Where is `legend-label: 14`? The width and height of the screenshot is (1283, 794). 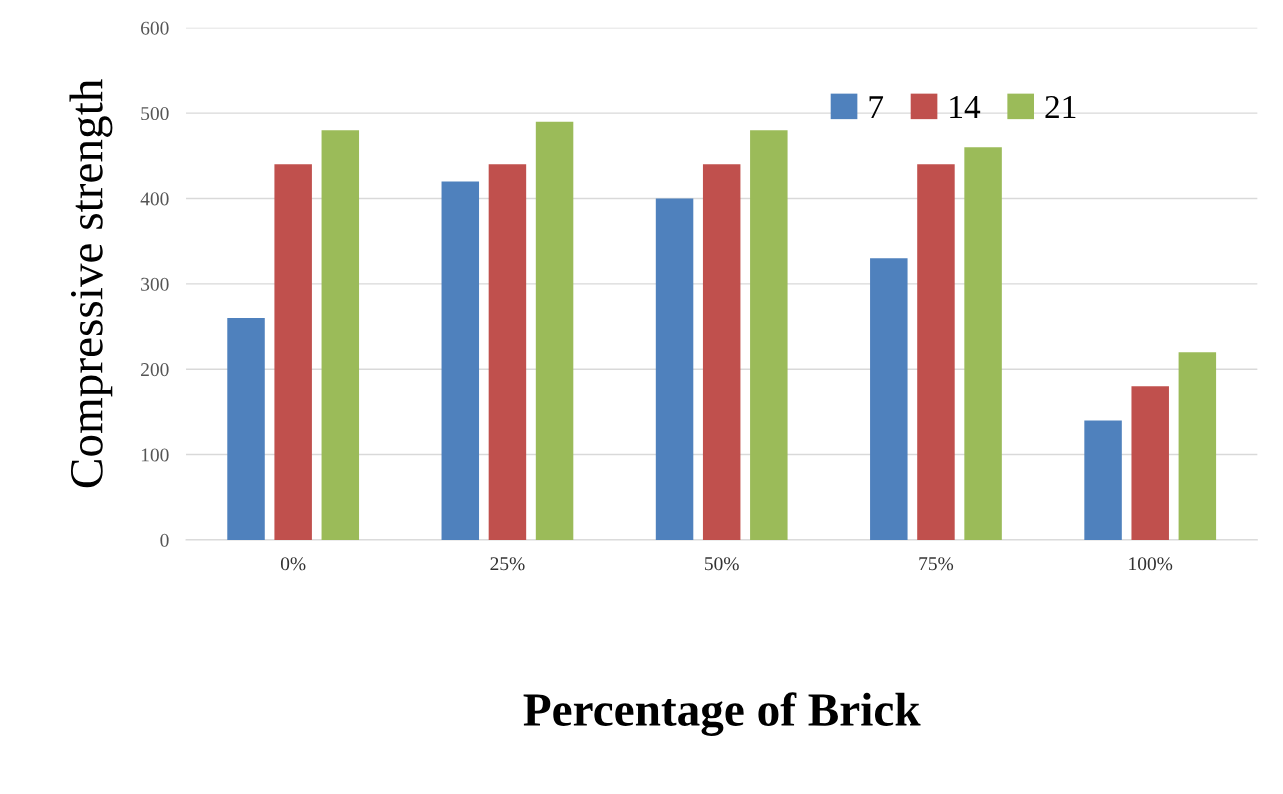 legend-label: 14 is located at coordinates (965, 106).